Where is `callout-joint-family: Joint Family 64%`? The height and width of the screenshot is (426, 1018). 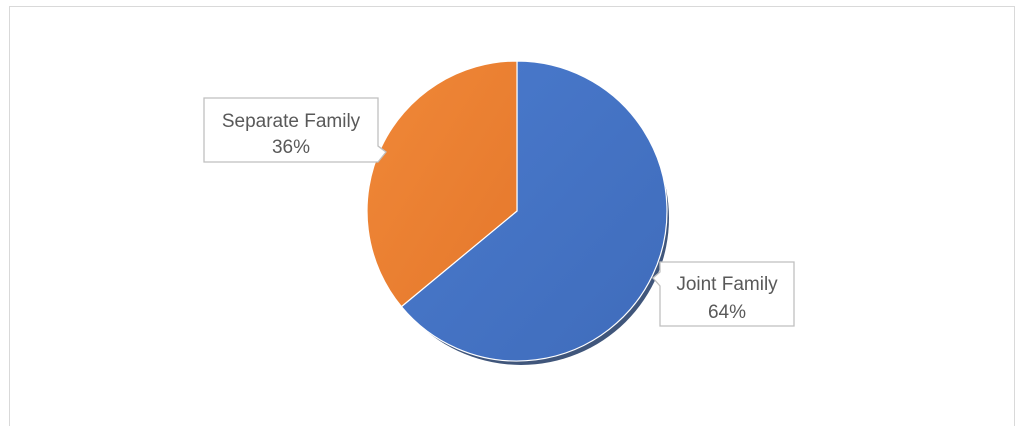
callout-joint-family: Joint Family 64% is located at coordinates (723, 294).